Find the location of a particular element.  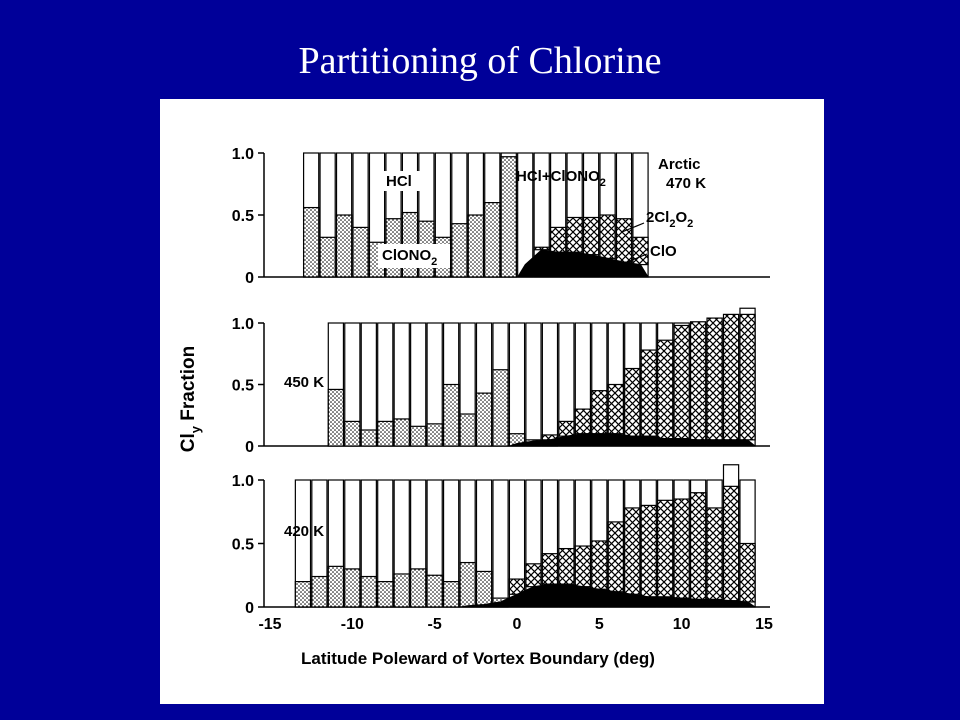

x-tick-label-4: 5 is located at coordinates (599, 624).